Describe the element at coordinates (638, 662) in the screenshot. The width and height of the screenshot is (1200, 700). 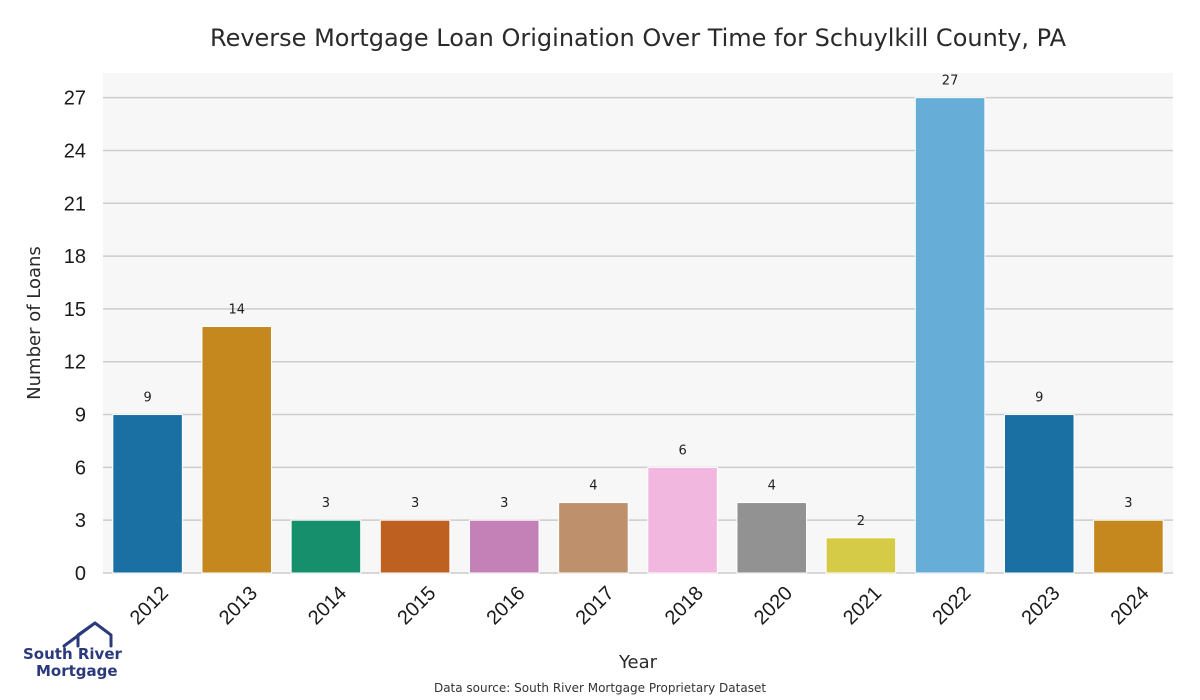
I see `x-axis-label: Year` at that location.